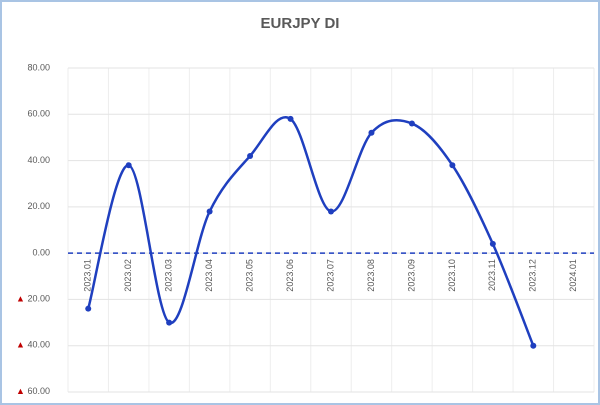  I want to click on y-tick-label: 80.00, so click(38, 67).